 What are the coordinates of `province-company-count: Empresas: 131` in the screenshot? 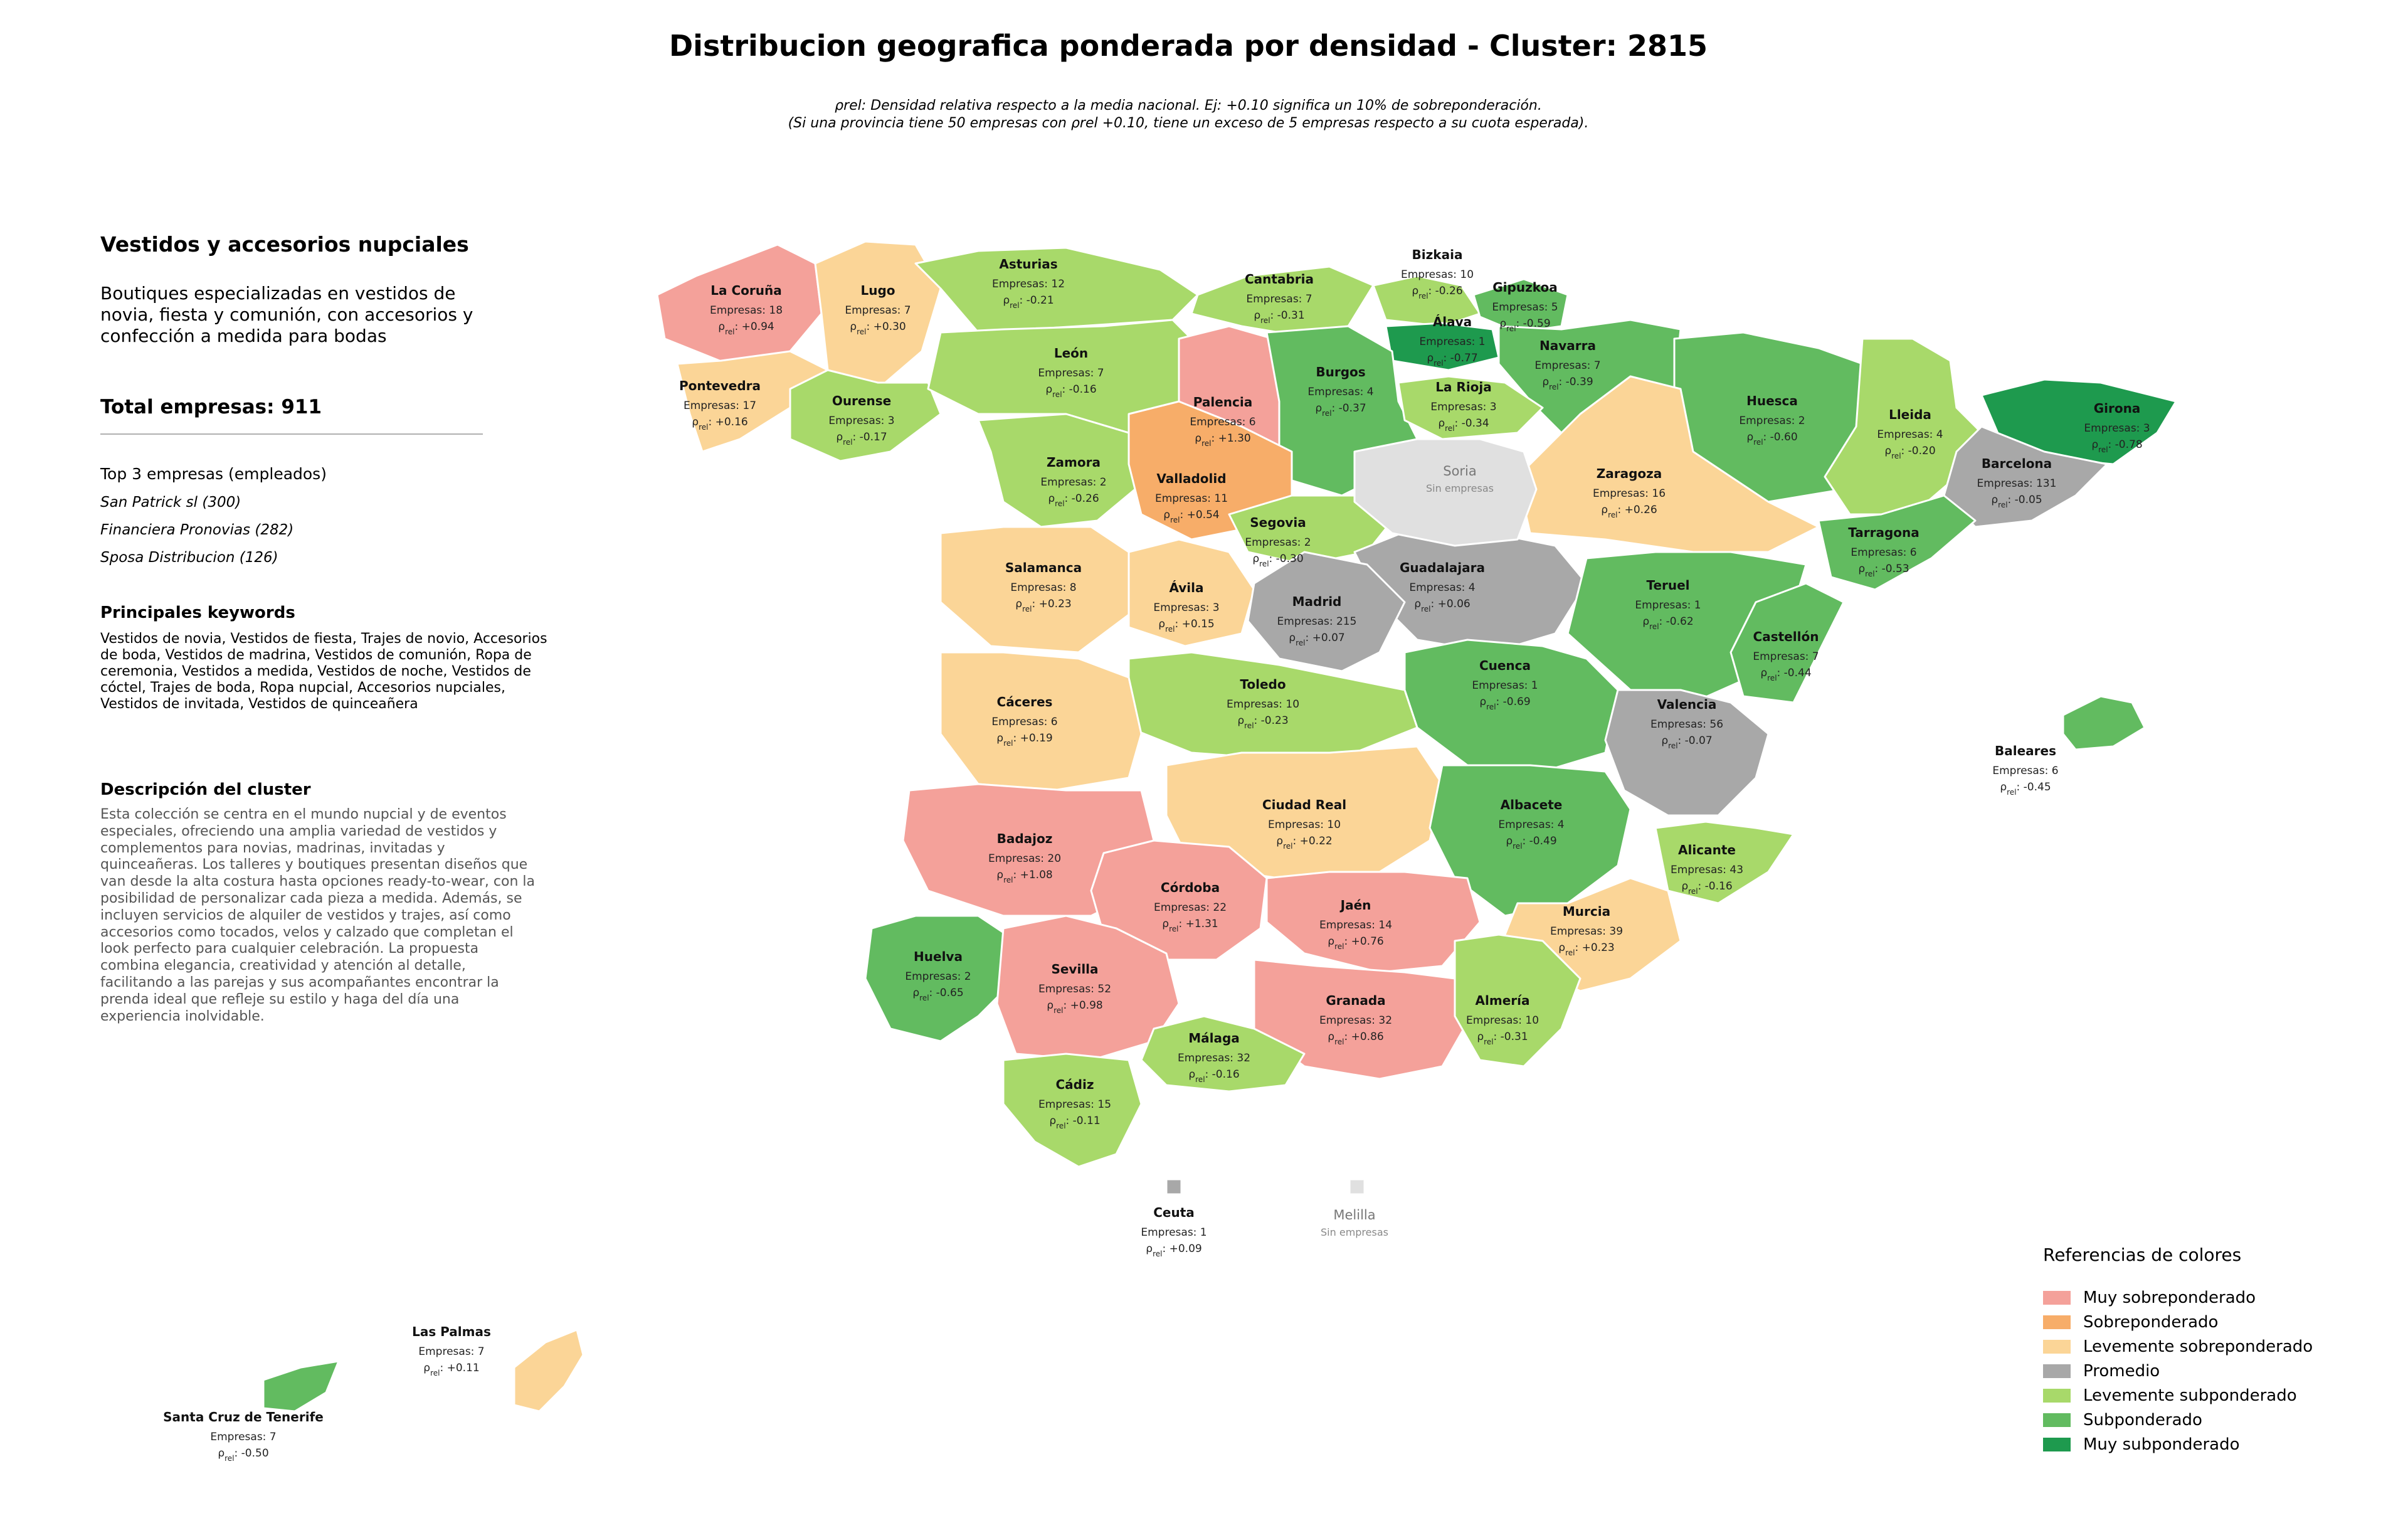 It's located at (2017, 484).